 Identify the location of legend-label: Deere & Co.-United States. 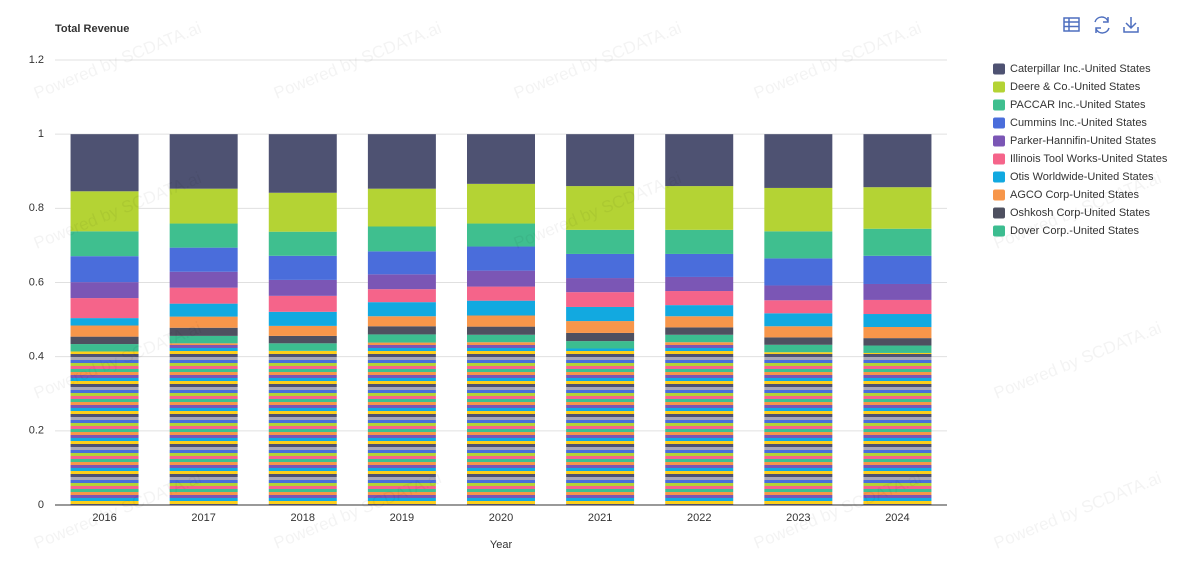
(1075, 87).